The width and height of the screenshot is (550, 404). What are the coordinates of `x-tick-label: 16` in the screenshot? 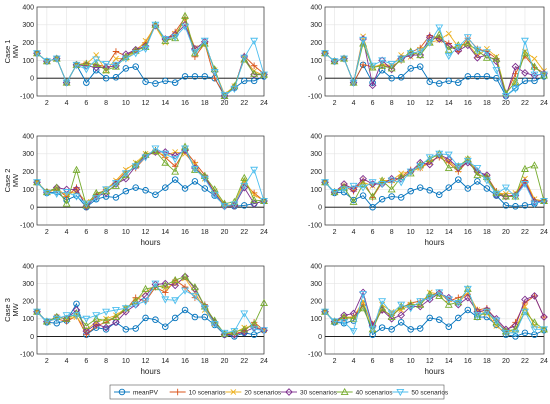 It's located at (468, 232).